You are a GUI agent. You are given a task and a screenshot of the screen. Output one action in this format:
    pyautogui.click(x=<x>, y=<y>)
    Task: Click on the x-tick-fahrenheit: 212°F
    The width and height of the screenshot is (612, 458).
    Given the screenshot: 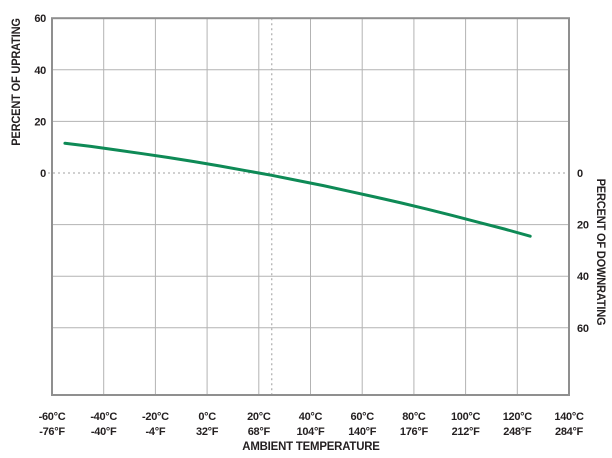 What is the action you would take?
    pyautogui.click(x=466, y=432)
    